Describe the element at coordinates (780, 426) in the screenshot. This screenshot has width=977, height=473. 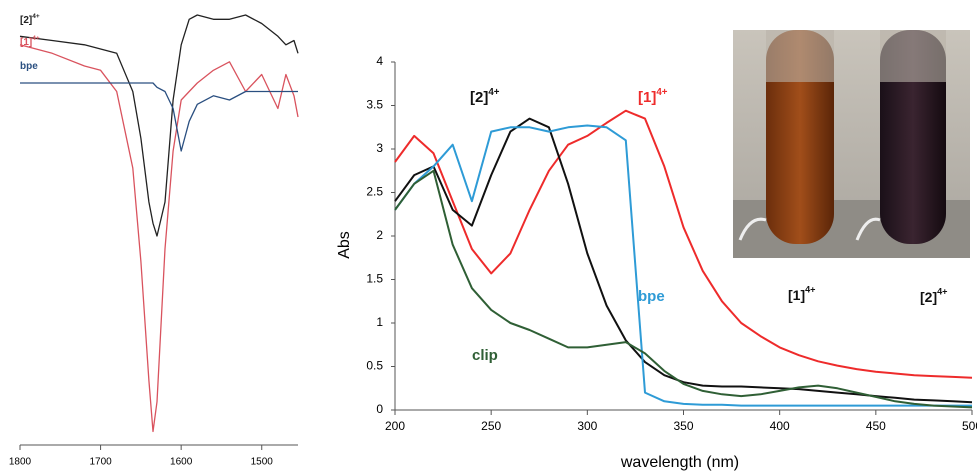
I see `x-tick-label: 400` at that location.